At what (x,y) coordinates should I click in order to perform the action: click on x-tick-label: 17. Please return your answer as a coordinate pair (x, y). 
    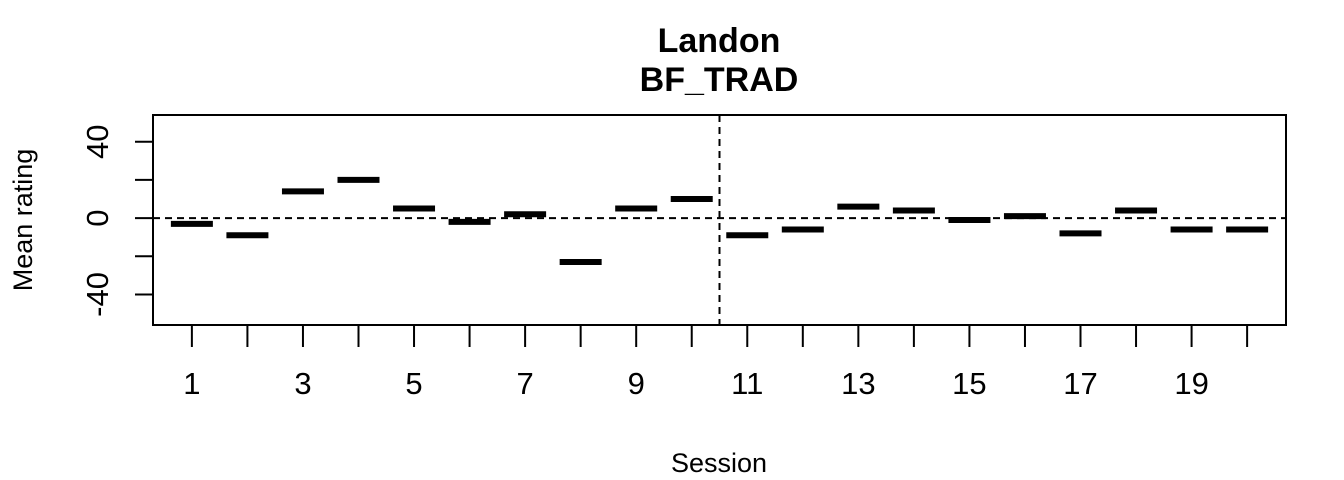
    Looking at the image, I should click on (1080, 383).